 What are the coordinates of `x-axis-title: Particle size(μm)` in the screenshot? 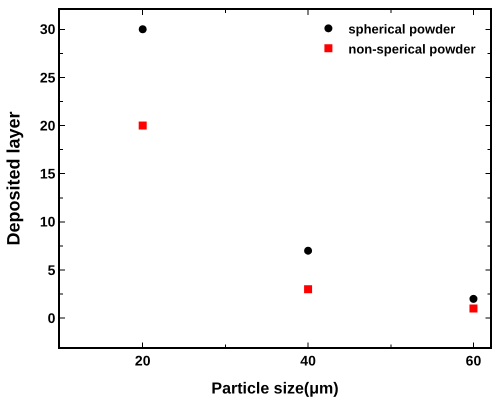 It's located at (275, 389).